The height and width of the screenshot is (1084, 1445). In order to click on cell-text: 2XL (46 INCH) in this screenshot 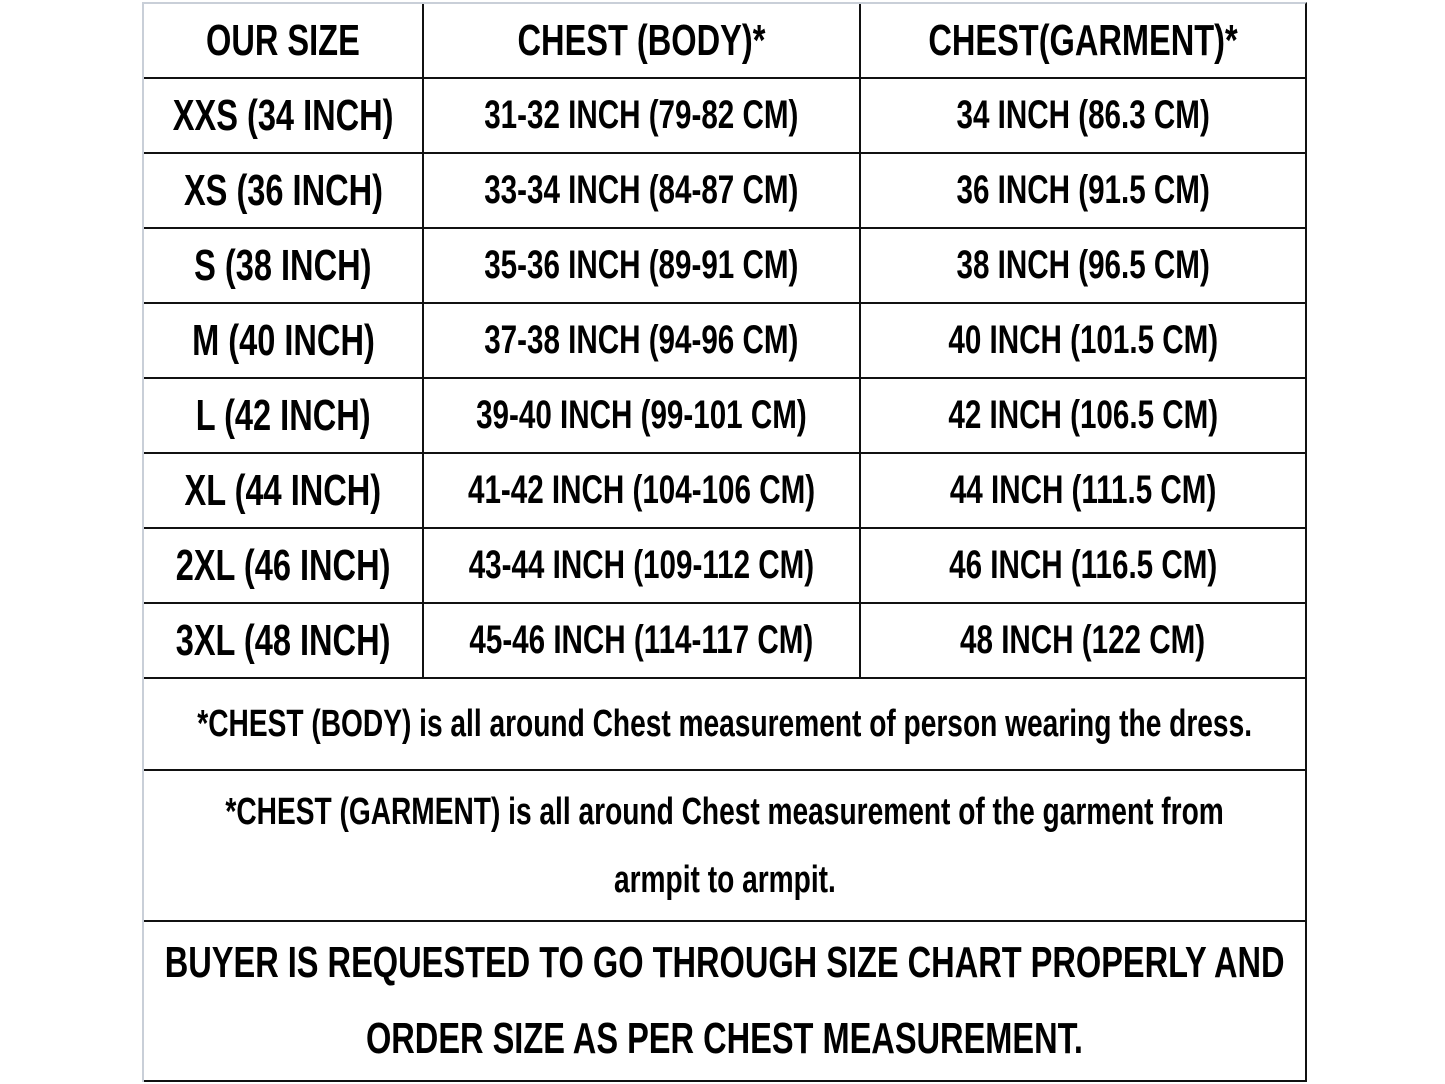, I will do `click(283, 565)`.